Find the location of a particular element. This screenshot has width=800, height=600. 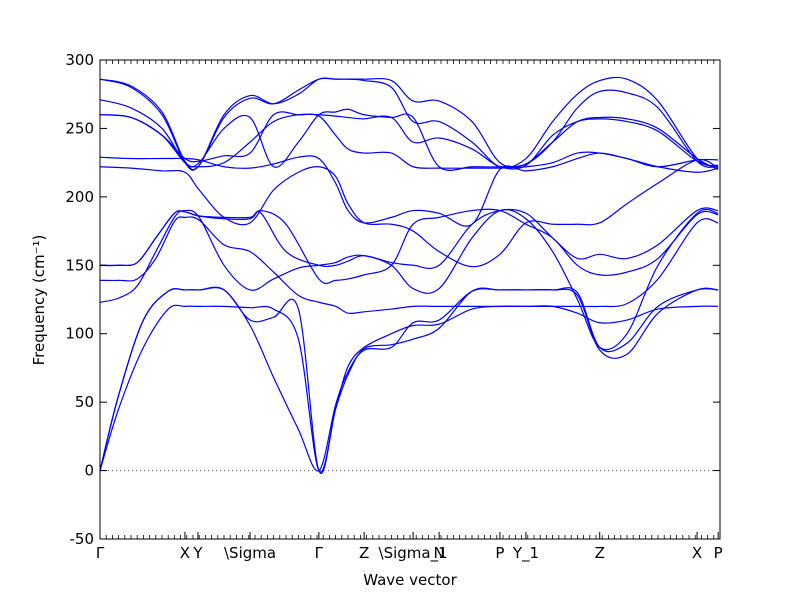

x-tick-label: Y is located at coordinates (197, 553).